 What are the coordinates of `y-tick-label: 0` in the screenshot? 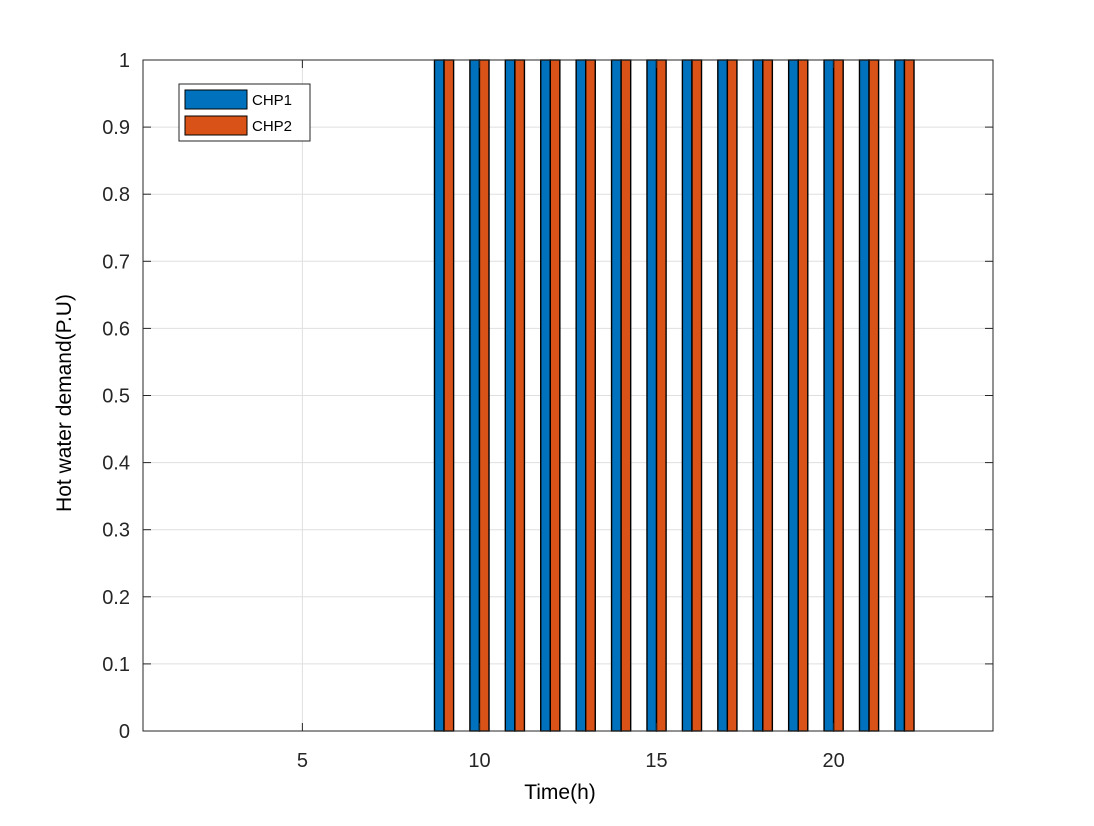 It's located at (124, 732).